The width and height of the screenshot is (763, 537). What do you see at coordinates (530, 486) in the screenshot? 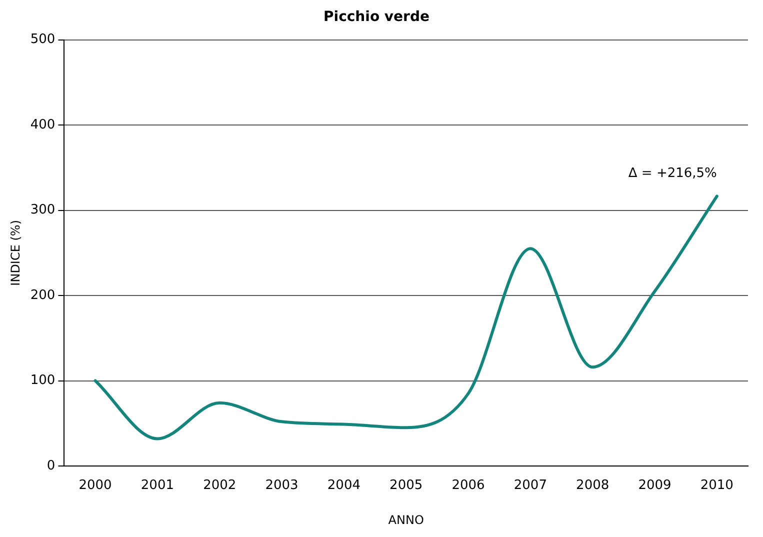
I see `x-tick-label: 2007` at bounding box center [530, 486].